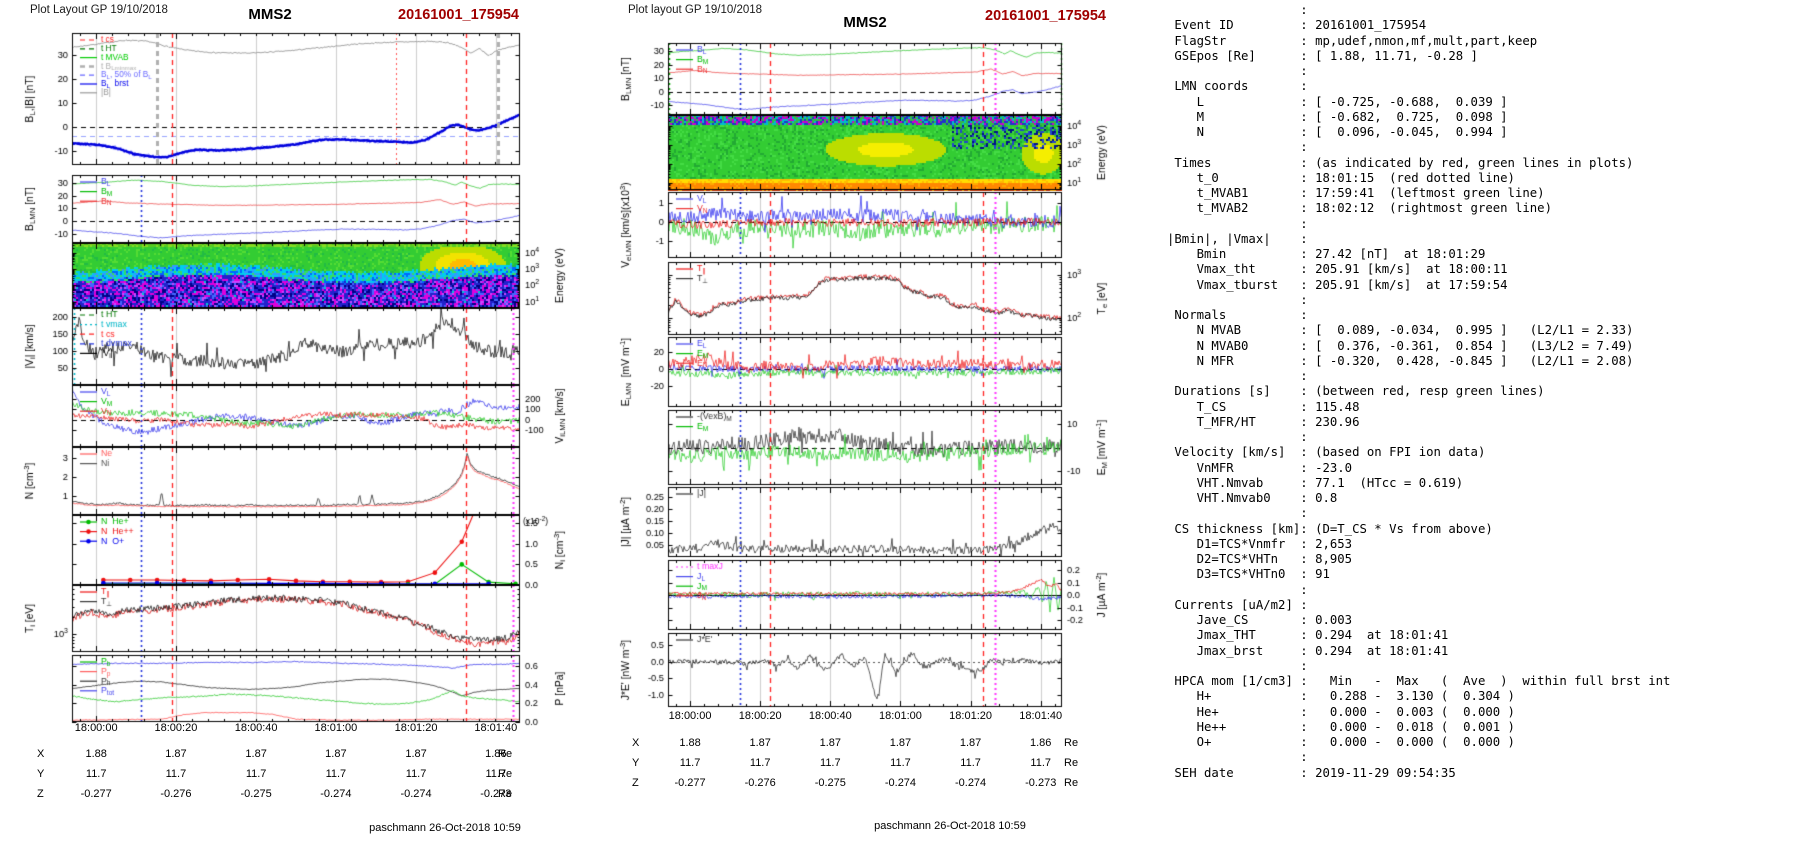 This screenshot has height=841, width=1804. I want to click on figure-footer-left: paschmann 26-Oct-2018 10:59, so click(445, 828).